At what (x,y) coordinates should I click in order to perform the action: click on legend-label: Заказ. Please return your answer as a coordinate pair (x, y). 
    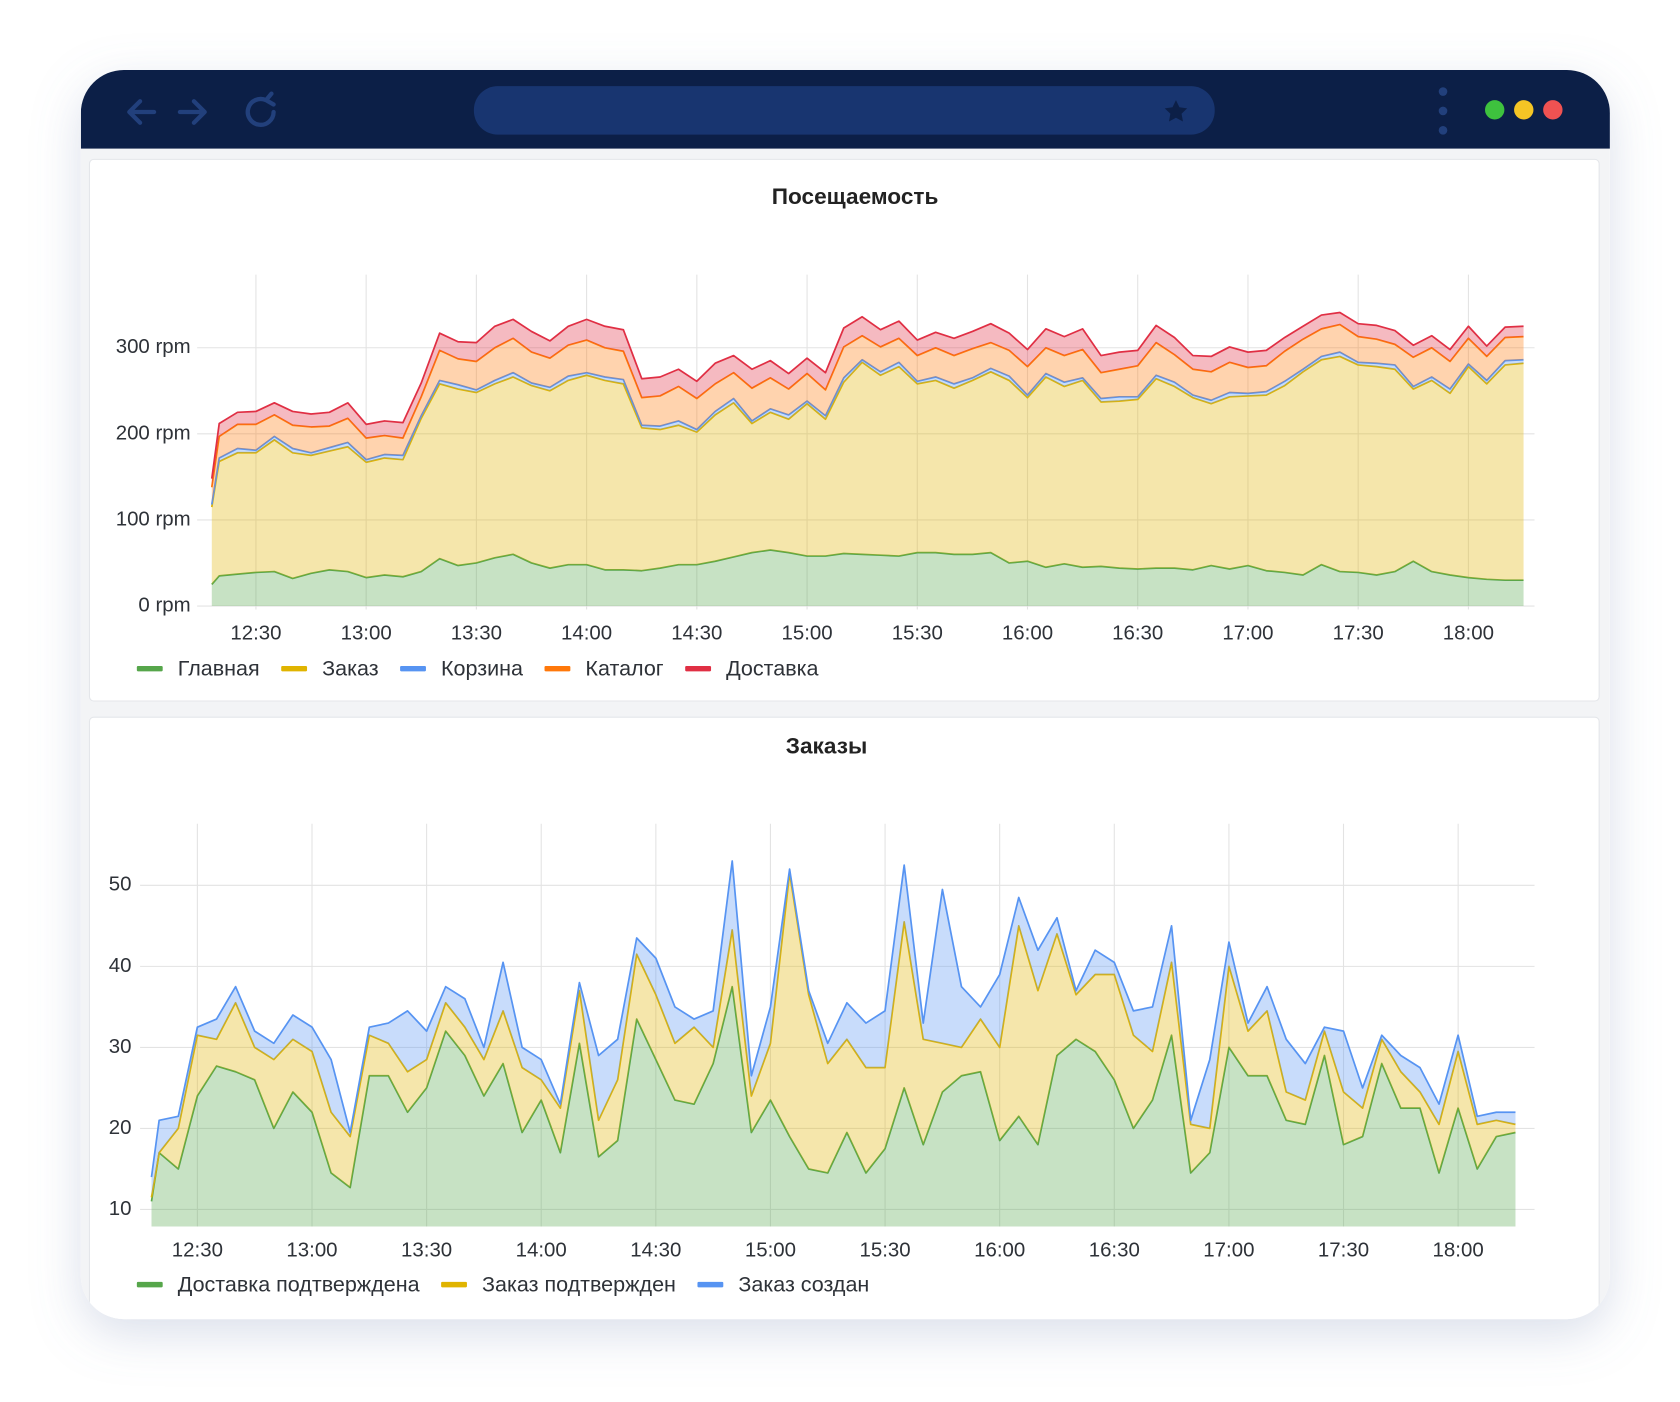
    Looking at the image, I should click on (350, 668).